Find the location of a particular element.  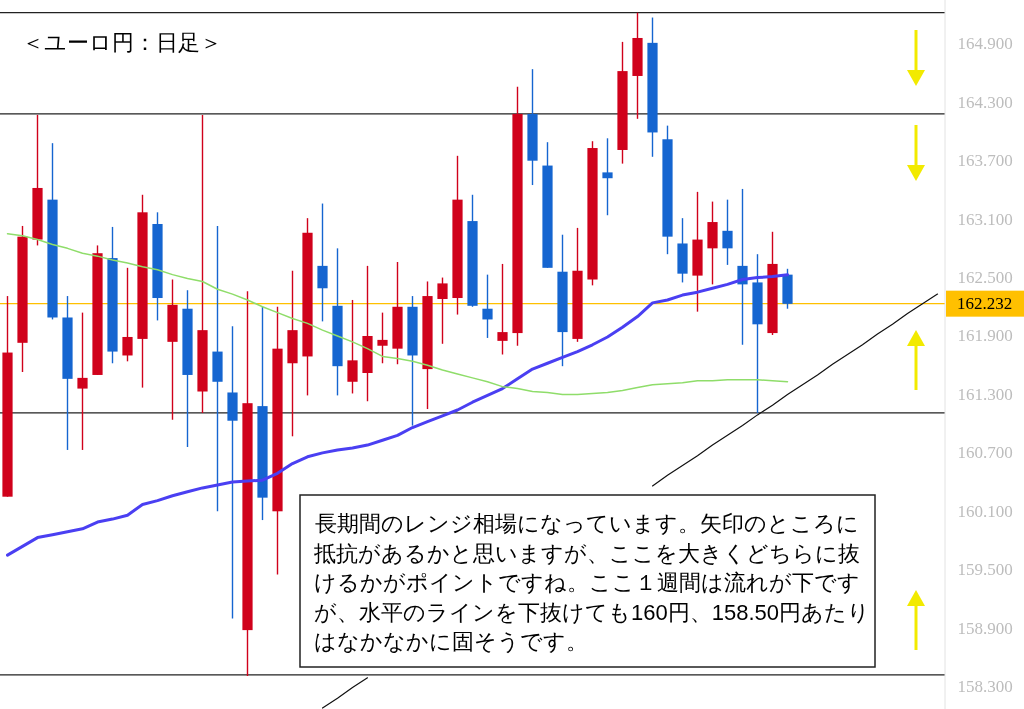

ref-line-label: 162.232 is located at coordinates (984, 304).